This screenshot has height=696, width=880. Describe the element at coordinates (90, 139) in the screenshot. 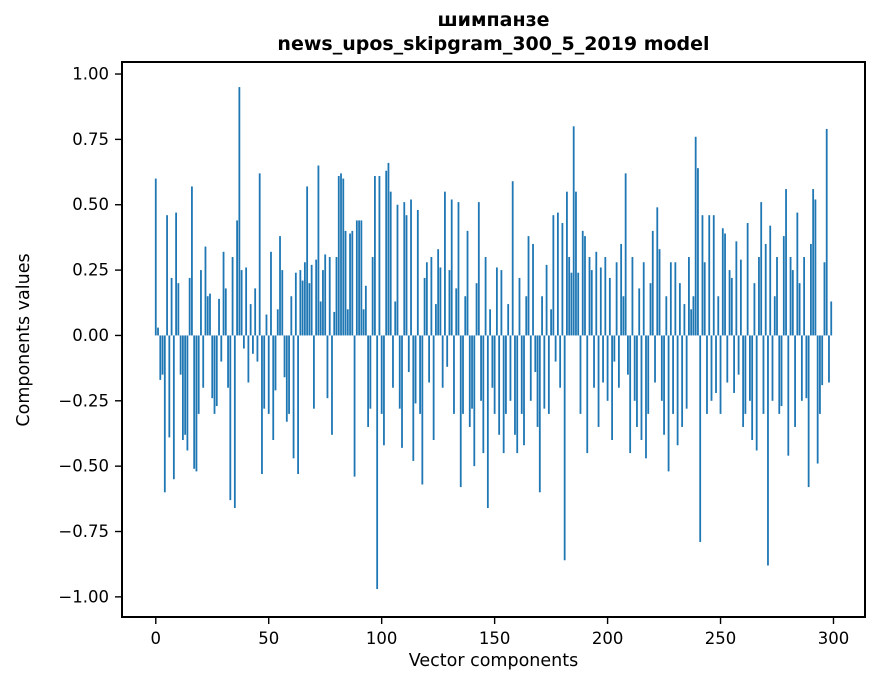

I see `y-tick-label: 0.75` at that location.